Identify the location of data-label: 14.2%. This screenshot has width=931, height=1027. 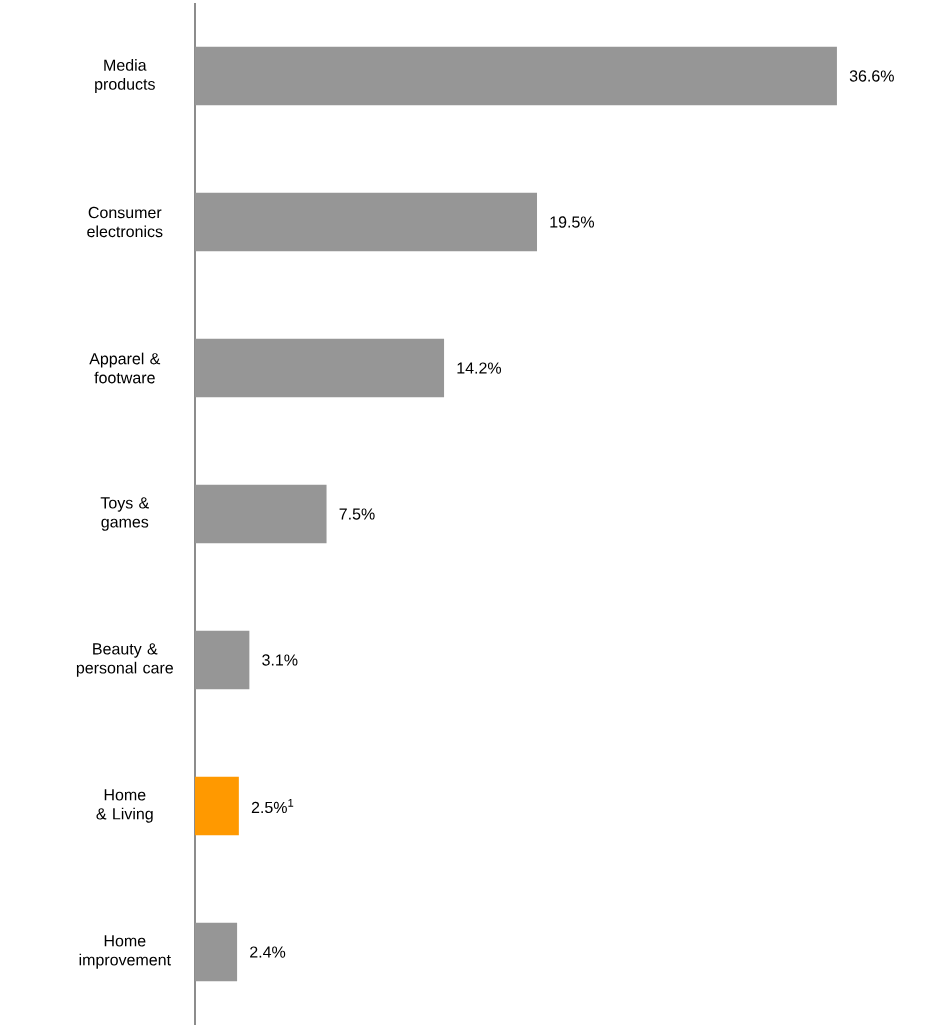
(479, 368).